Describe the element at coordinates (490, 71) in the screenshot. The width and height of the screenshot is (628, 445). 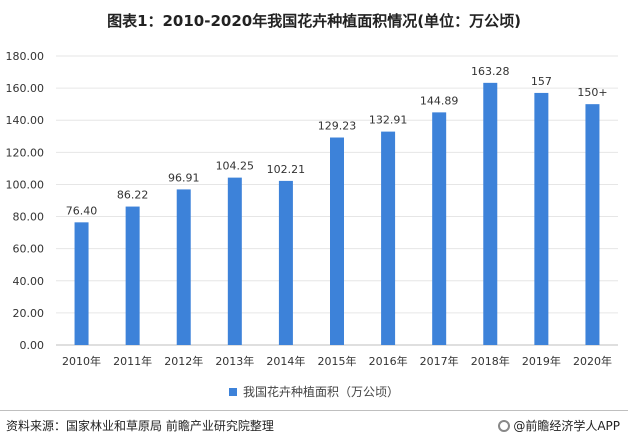
I see `data-label: 163.28` at that location.